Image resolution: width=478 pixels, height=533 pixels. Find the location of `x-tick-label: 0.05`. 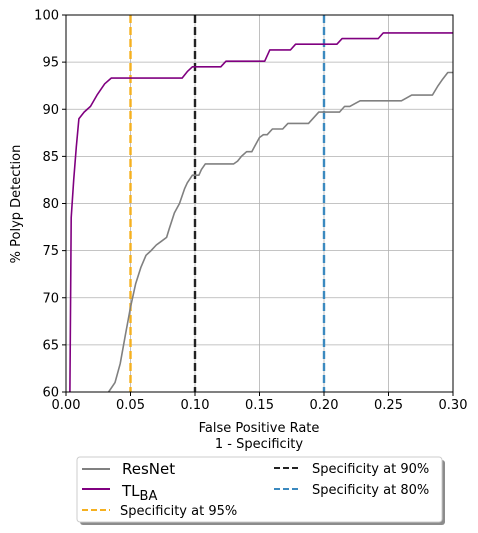

x-tick-label: 0.05 is located at coordinates (130, 405).